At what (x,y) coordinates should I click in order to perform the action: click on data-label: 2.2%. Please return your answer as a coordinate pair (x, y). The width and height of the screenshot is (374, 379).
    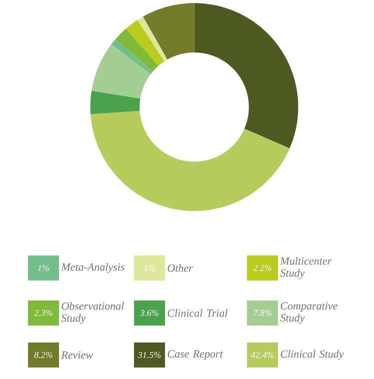
    Looking at the image, I should click on (262, 268).